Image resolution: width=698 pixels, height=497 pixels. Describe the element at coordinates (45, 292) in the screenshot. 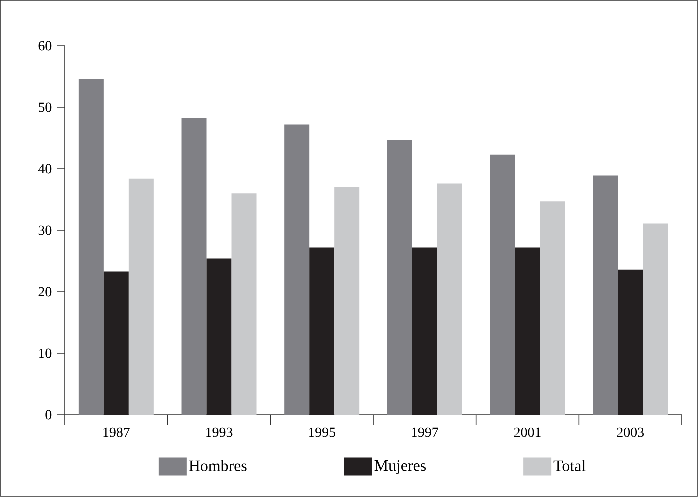

I see `y-tick-label: 20` at that location.